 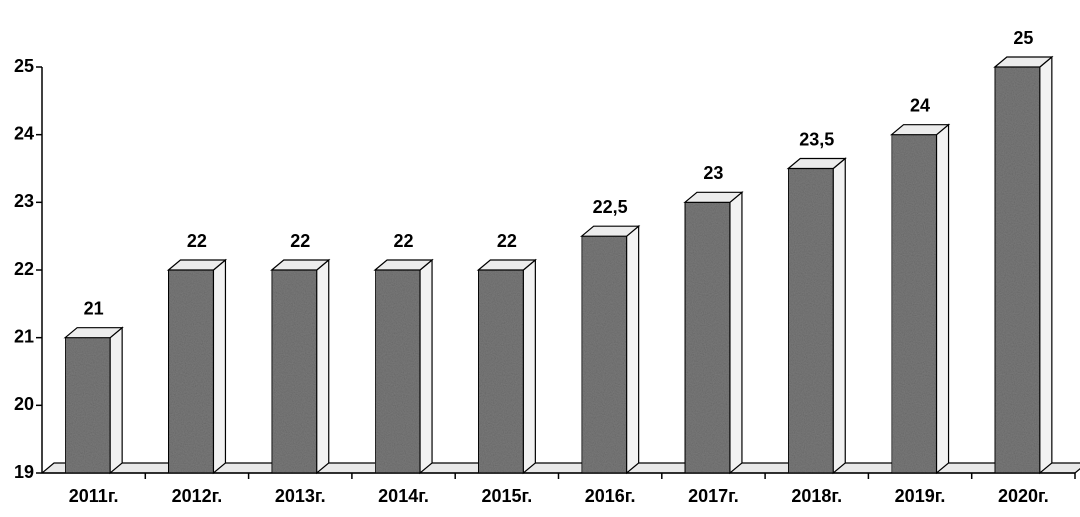 I want to click on value-label: 25, so click(x=1023, y=38).